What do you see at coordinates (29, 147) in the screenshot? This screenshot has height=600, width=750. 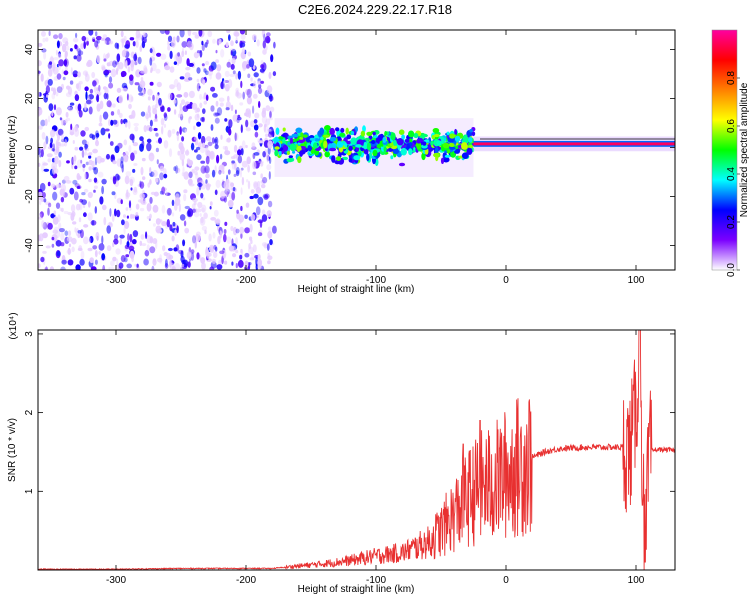 I see `y-tick-label: 0` at bounding box center [29, 147].